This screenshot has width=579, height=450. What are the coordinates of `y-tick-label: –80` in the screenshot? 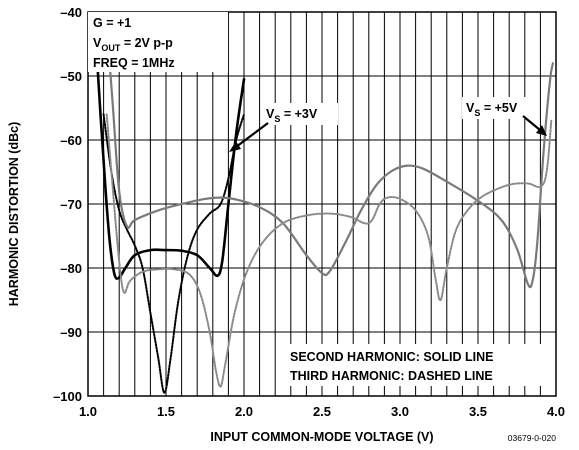 It's located at (71, 268).